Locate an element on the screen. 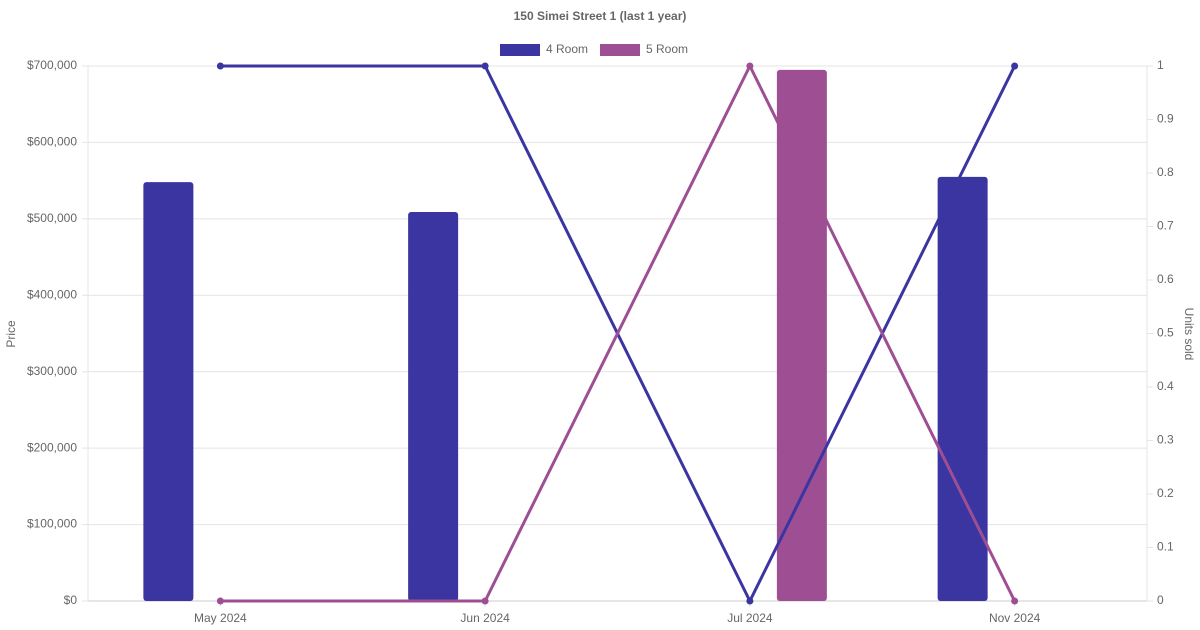 This screenshot has height=630, width=1200. legend-label: 5 Room is located at coordinates (667, 49).